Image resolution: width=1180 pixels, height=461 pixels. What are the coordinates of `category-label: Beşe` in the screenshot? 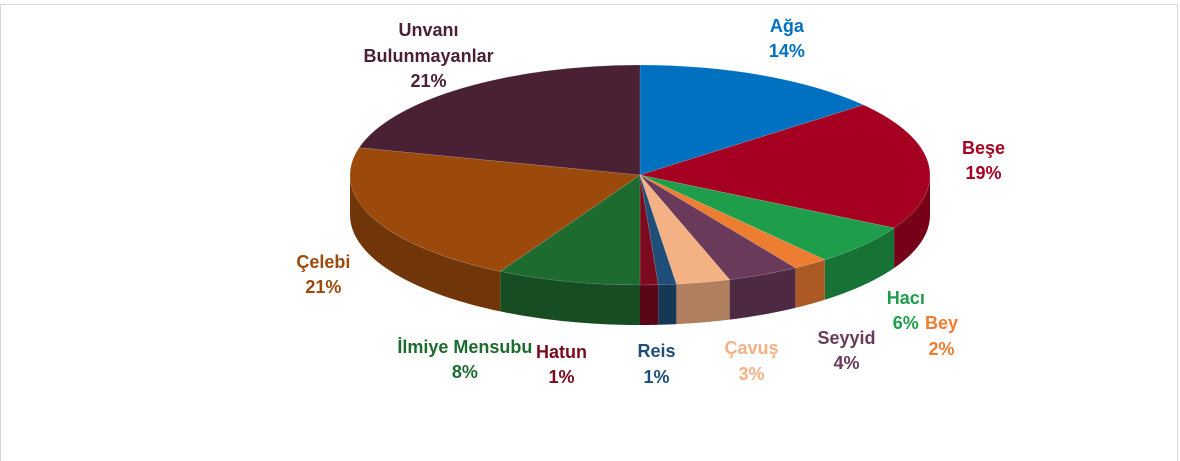 It's located at (983, 147).